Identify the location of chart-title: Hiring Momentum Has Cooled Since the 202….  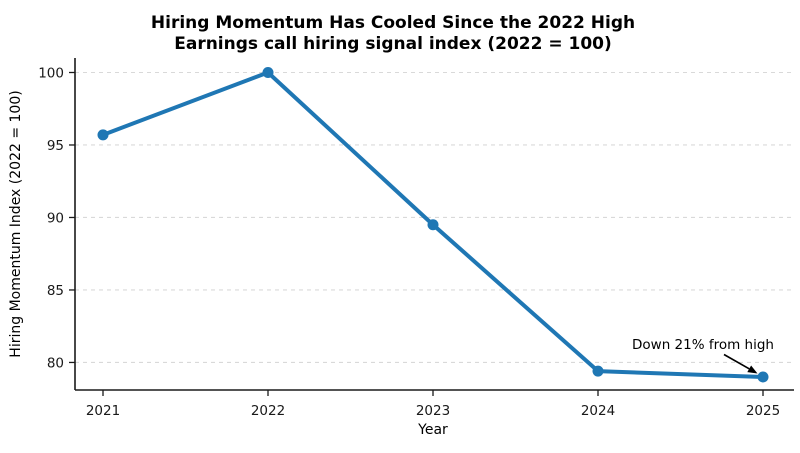
(393, 23).